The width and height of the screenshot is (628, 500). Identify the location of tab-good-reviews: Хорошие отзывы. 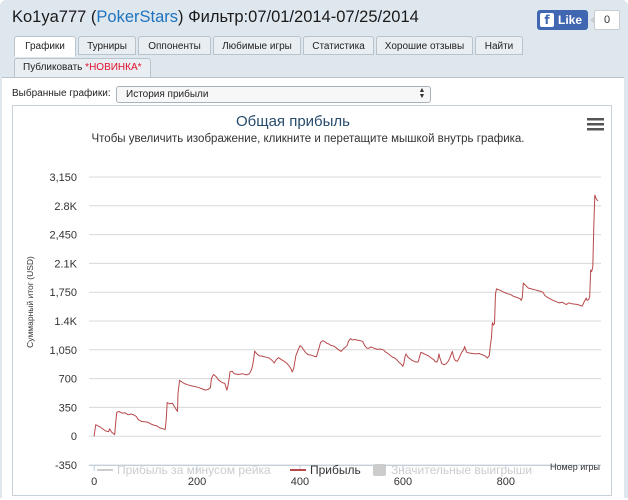
(424, 45).